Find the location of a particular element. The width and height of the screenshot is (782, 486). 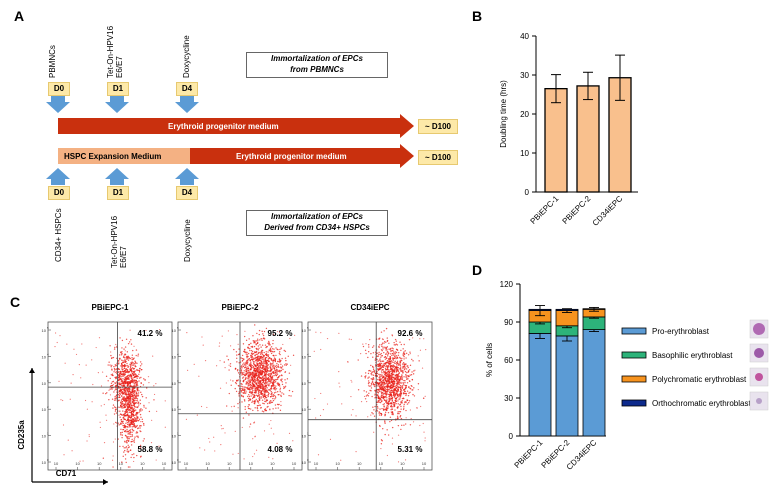

top-description-box: Immortalization of EPCs from PBMNCs is located at coordinates (317, 65).